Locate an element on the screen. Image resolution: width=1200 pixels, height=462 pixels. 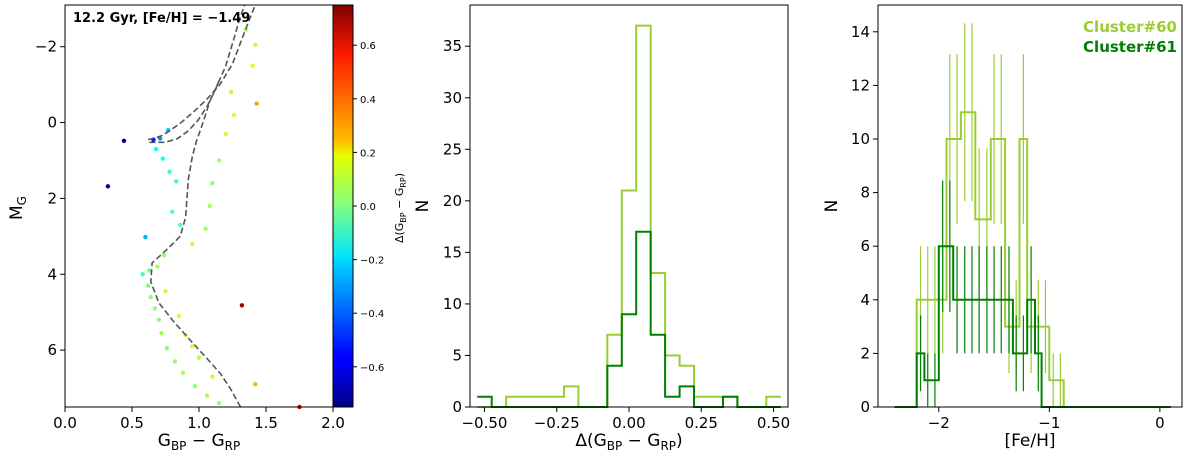
feh-xtick-label: −2 is located at coordinates (939, 423).